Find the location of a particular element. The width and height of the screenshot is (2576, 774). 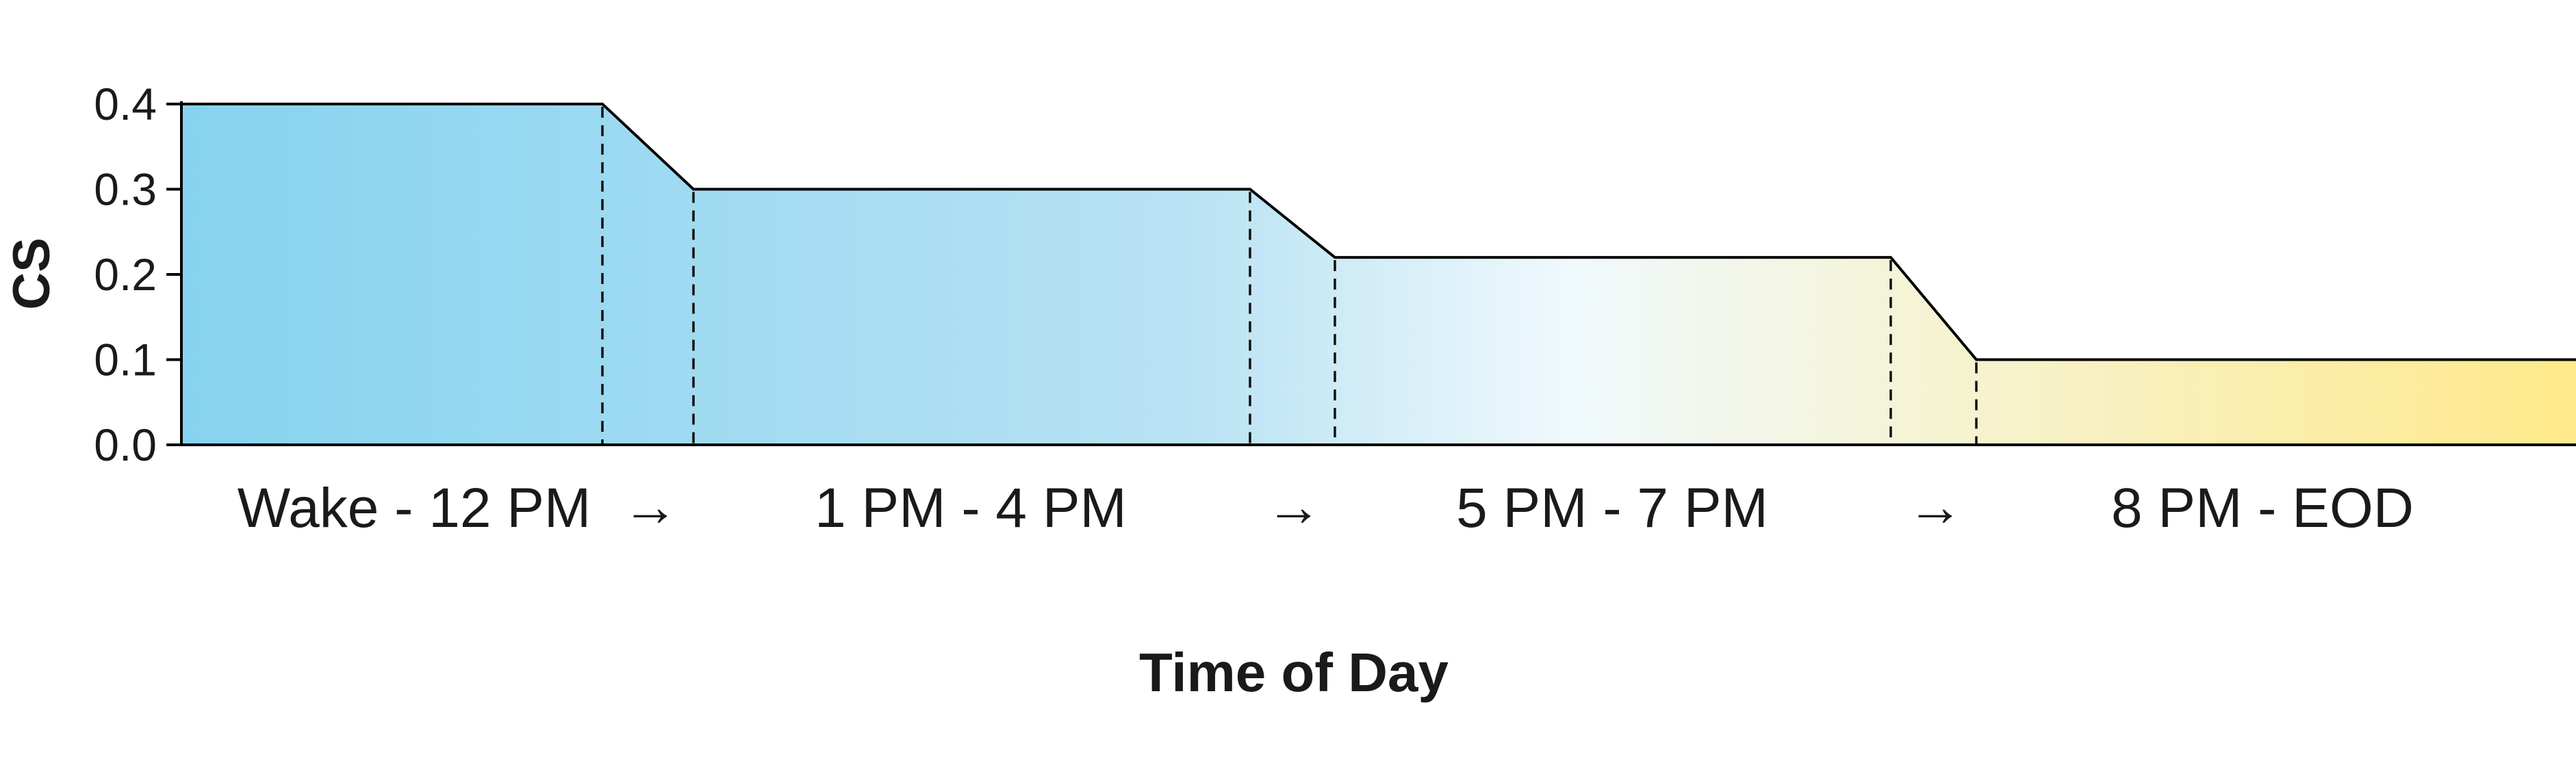

x-axis-label: Time of Day is located at coordinates (1294, 672).